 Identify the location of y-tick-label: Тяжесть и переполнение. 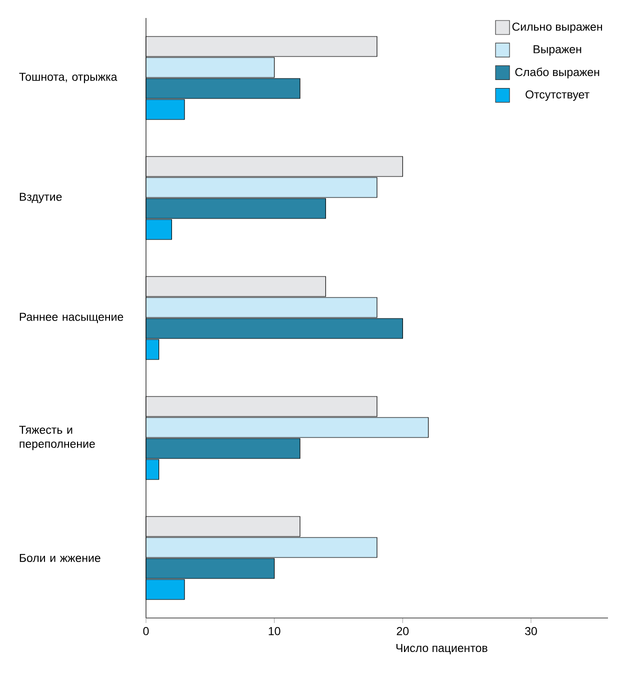
(57, 438).